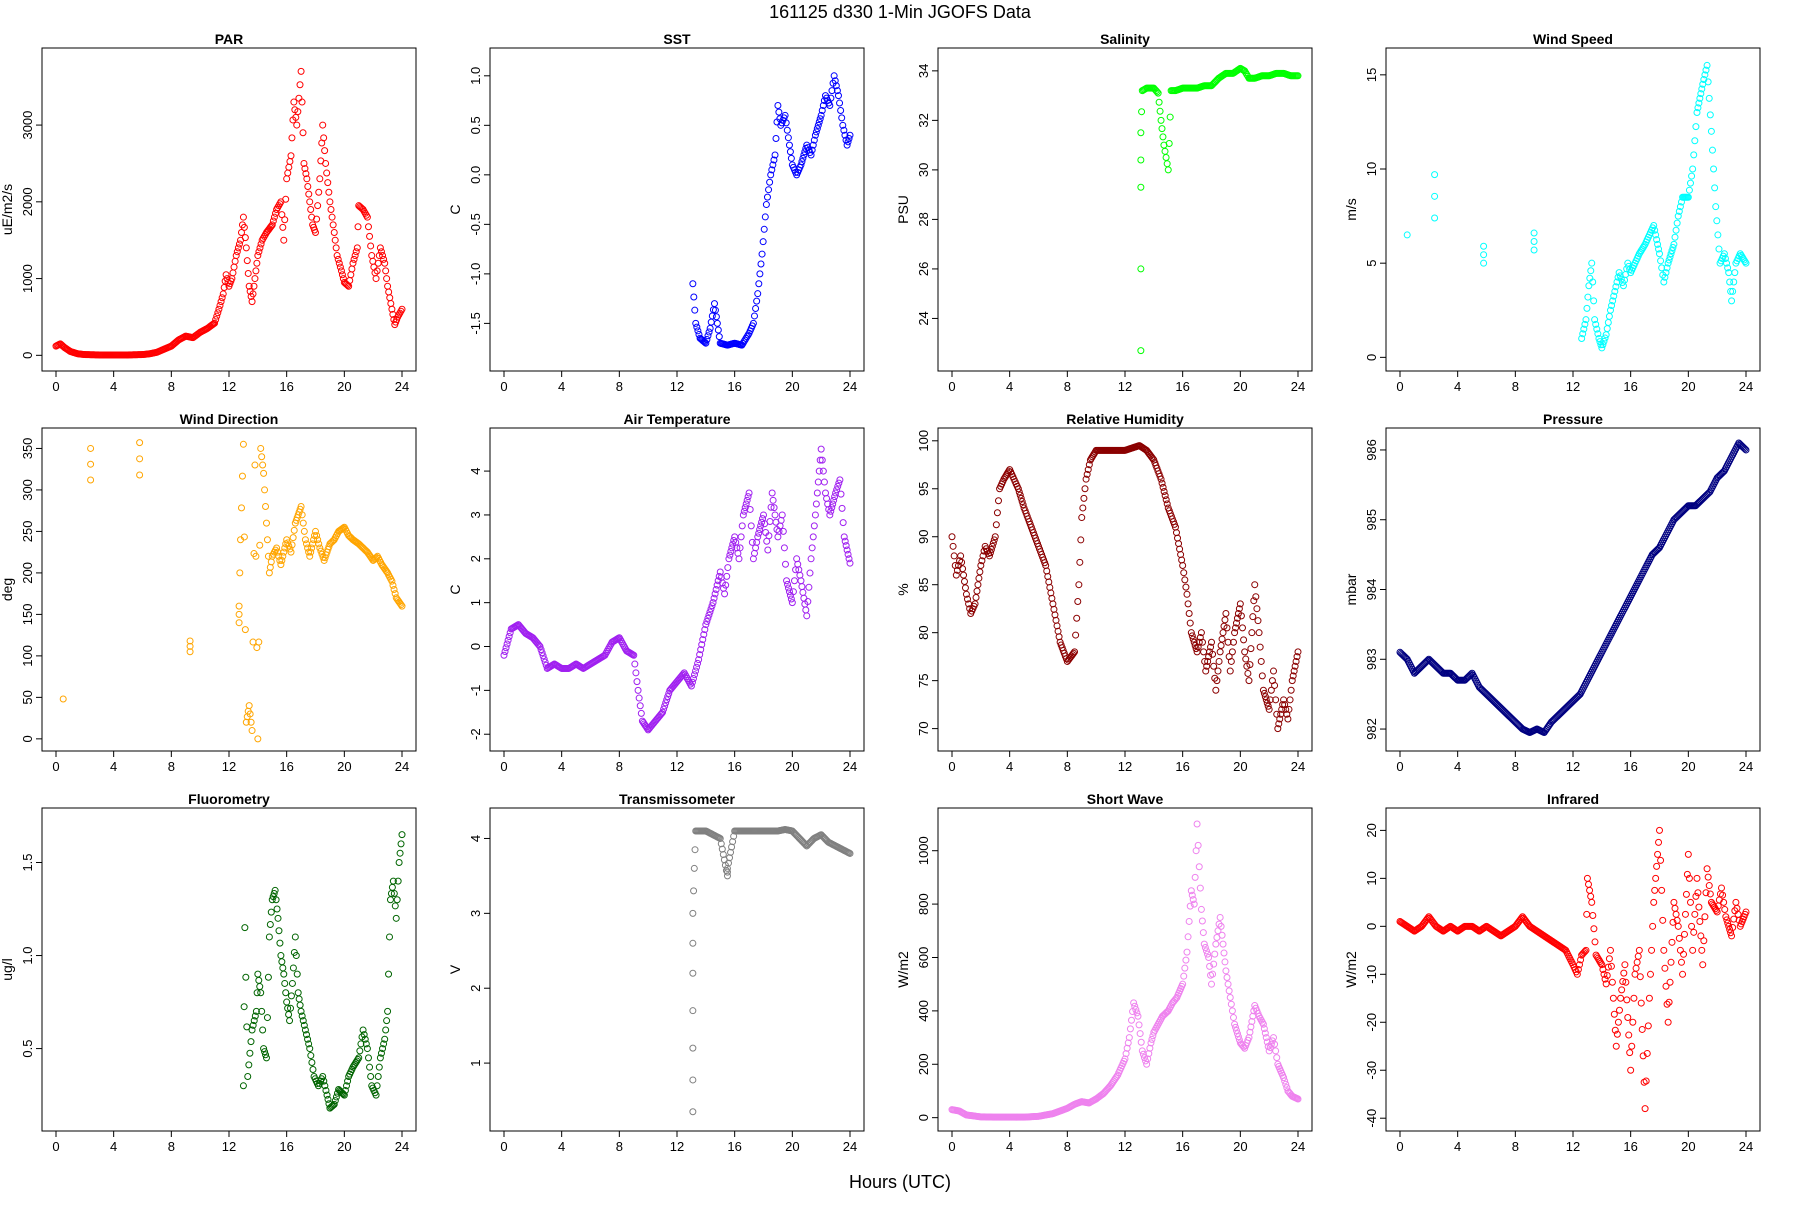 Image resolution: width=1800 pixels, height=1205 pixels. What do you see at coordinates (1371, 878) in the screenshot?
I see `y-tick-label: 10` at bounding box center [1371, 878].